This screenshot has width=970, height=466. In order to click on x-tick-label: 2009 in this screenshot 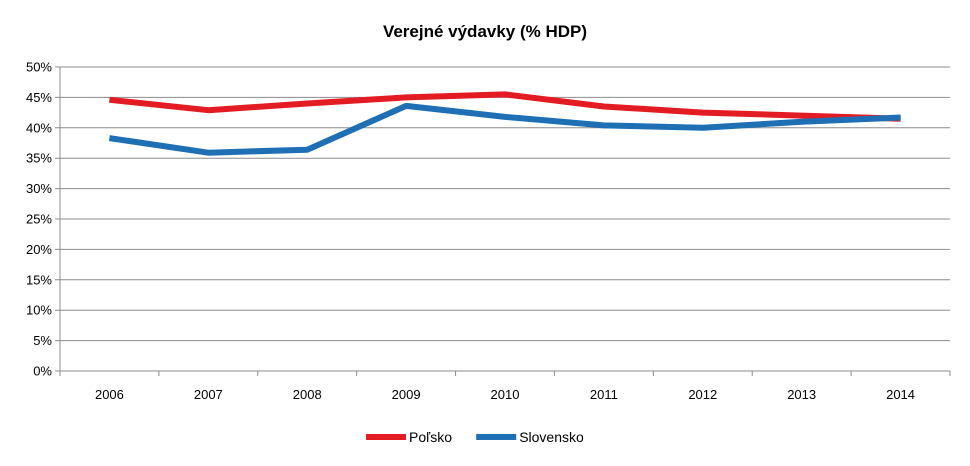, I will do `click(406, 394)`.